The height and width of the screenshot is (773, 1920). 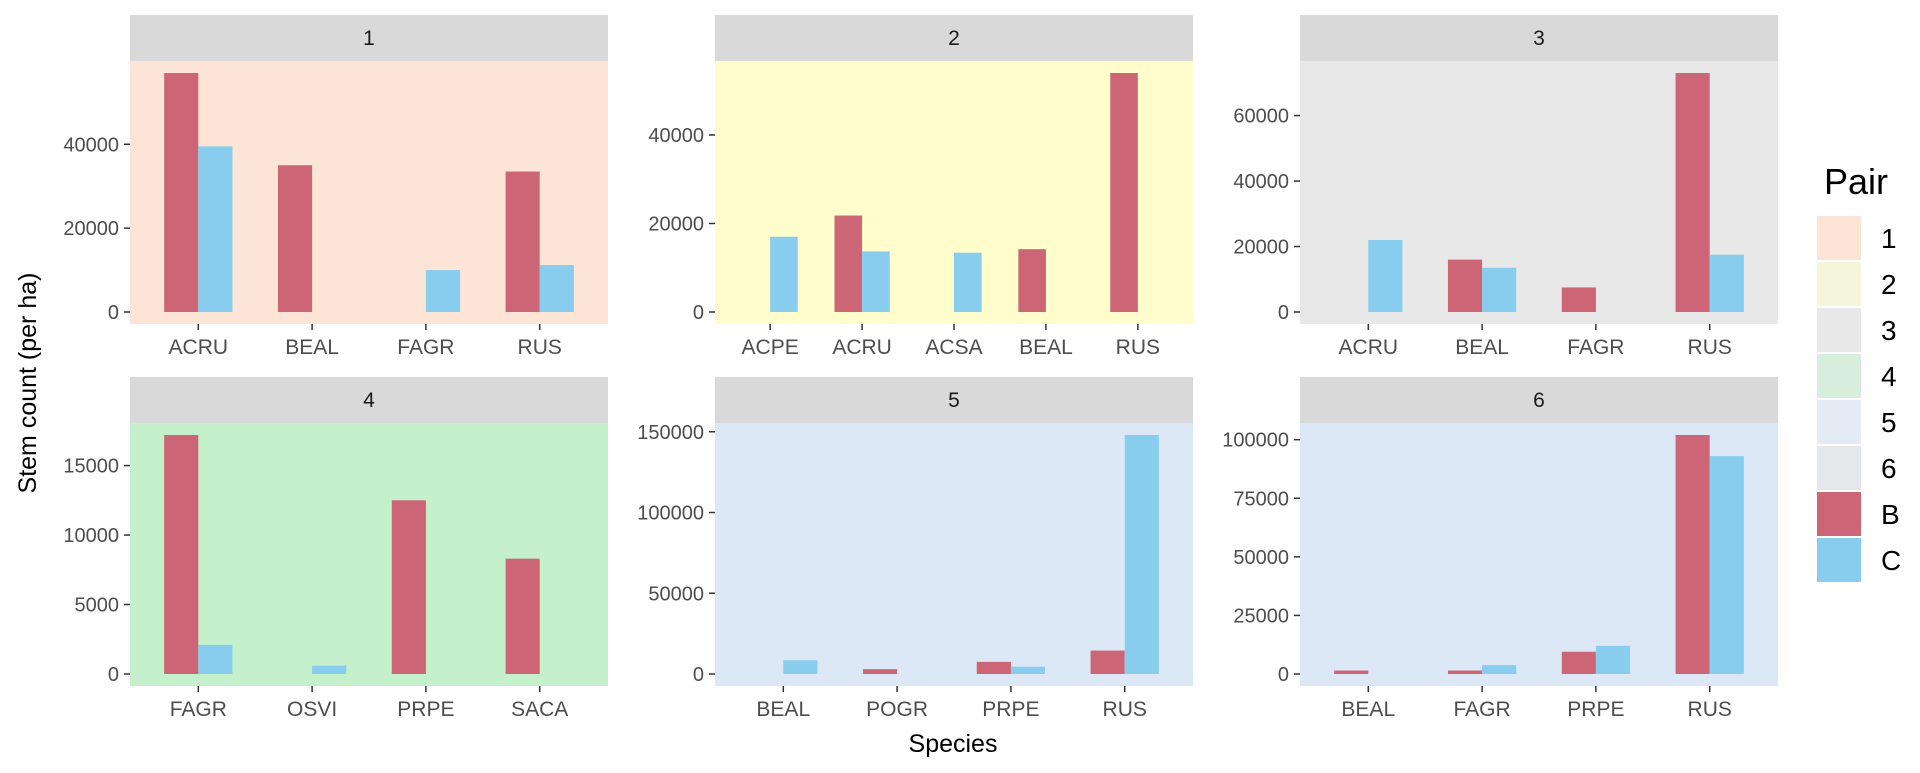 I want to click on strip-label: 2, so click(x=954, y=38).